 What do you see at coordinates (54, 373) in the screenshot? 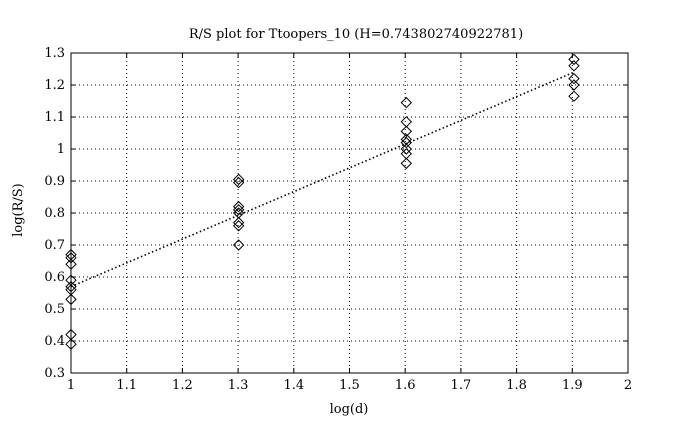
I see `y-tick-label: 0.3` at bounding box center [54, 373].